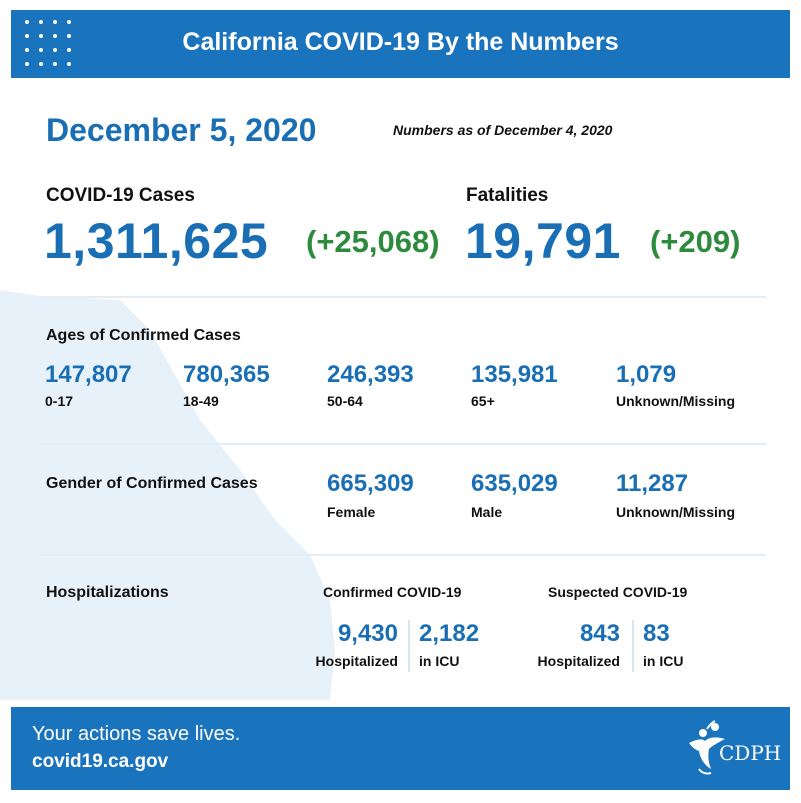  What do you see at coordinates (367, 633) in the screenshot?
I see `confirmed-hospitalized-value: 9,430` at bounding box center [367, 633].